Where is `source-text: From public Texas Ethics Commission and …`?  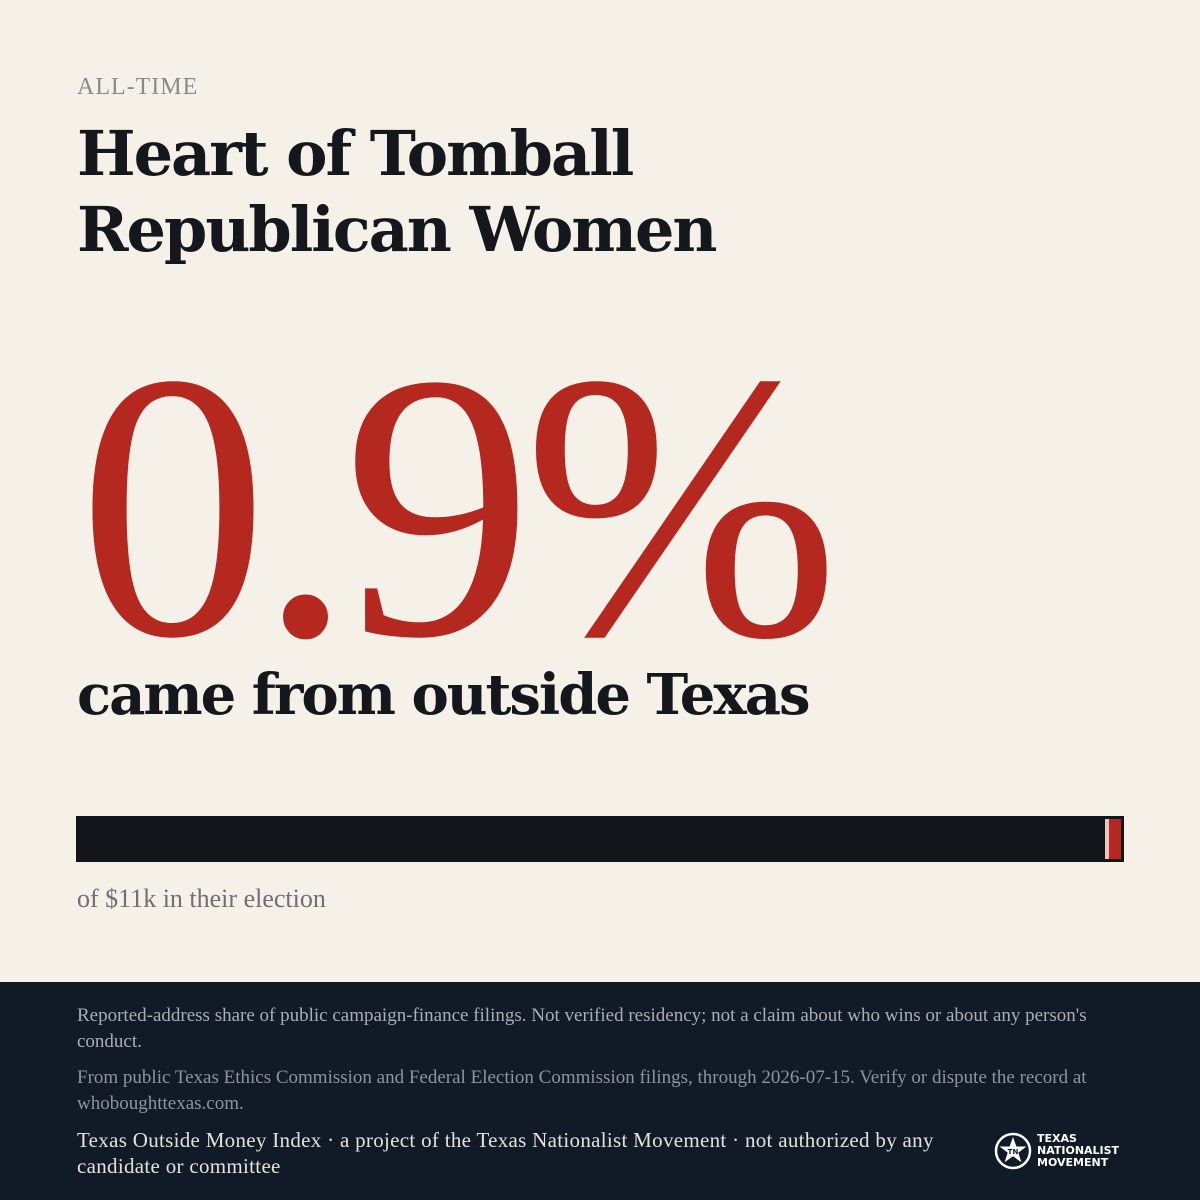
source-text: From public Texas Ethics Commission and … is located at coordinates (582, 1090).